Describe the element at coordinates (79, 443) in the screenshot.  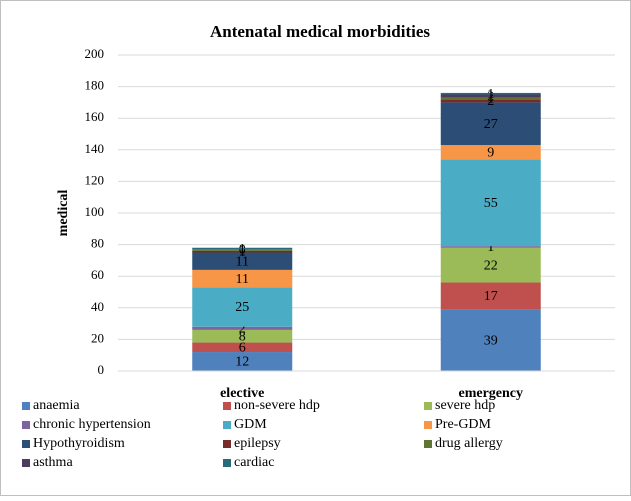
I see `legend-label: Hypothyroidism` at that location.